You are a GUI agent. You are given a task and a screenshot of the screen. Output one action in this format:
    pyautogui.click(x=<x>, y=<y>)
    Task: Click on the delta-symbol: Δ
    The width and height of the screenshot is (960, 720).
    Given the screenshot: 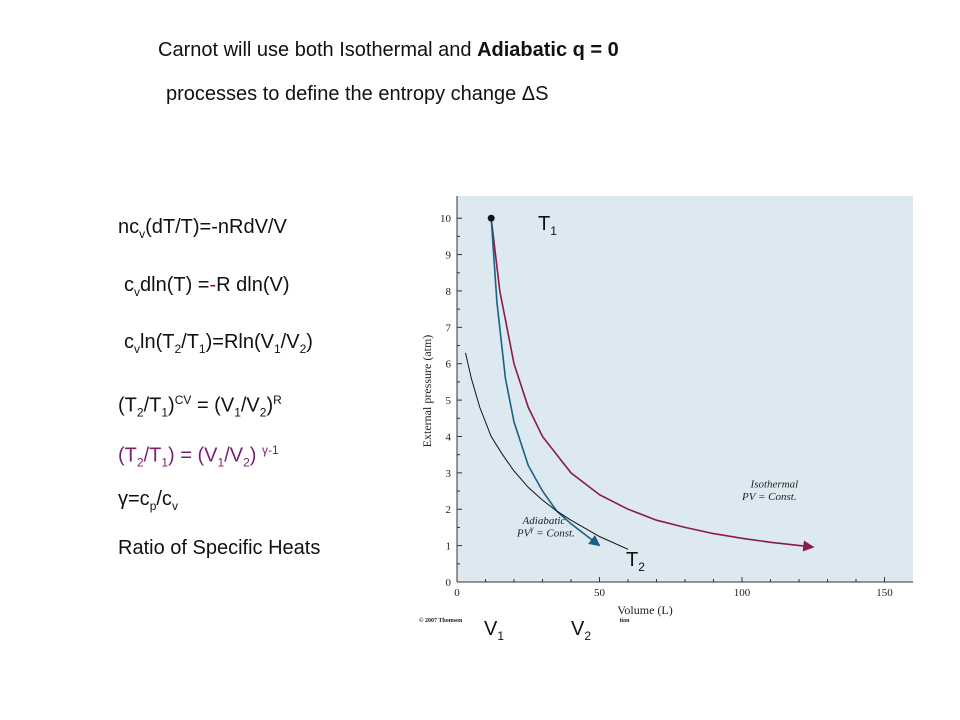 What is the action you would take?
    pyautogui.click(x=528, y=94)
    